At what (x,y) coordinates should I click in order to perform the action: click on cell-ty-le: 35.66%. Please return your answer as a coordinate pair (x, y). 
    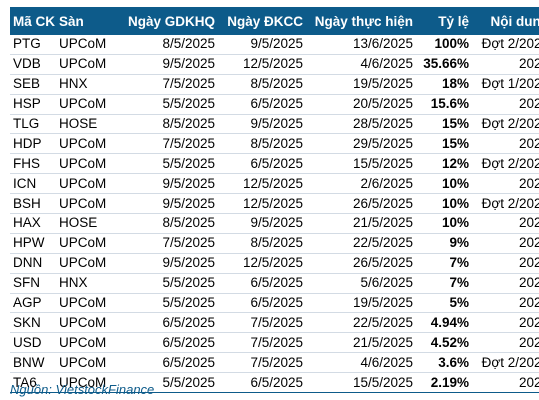
    Looking at the image, I should click on (444, 64).